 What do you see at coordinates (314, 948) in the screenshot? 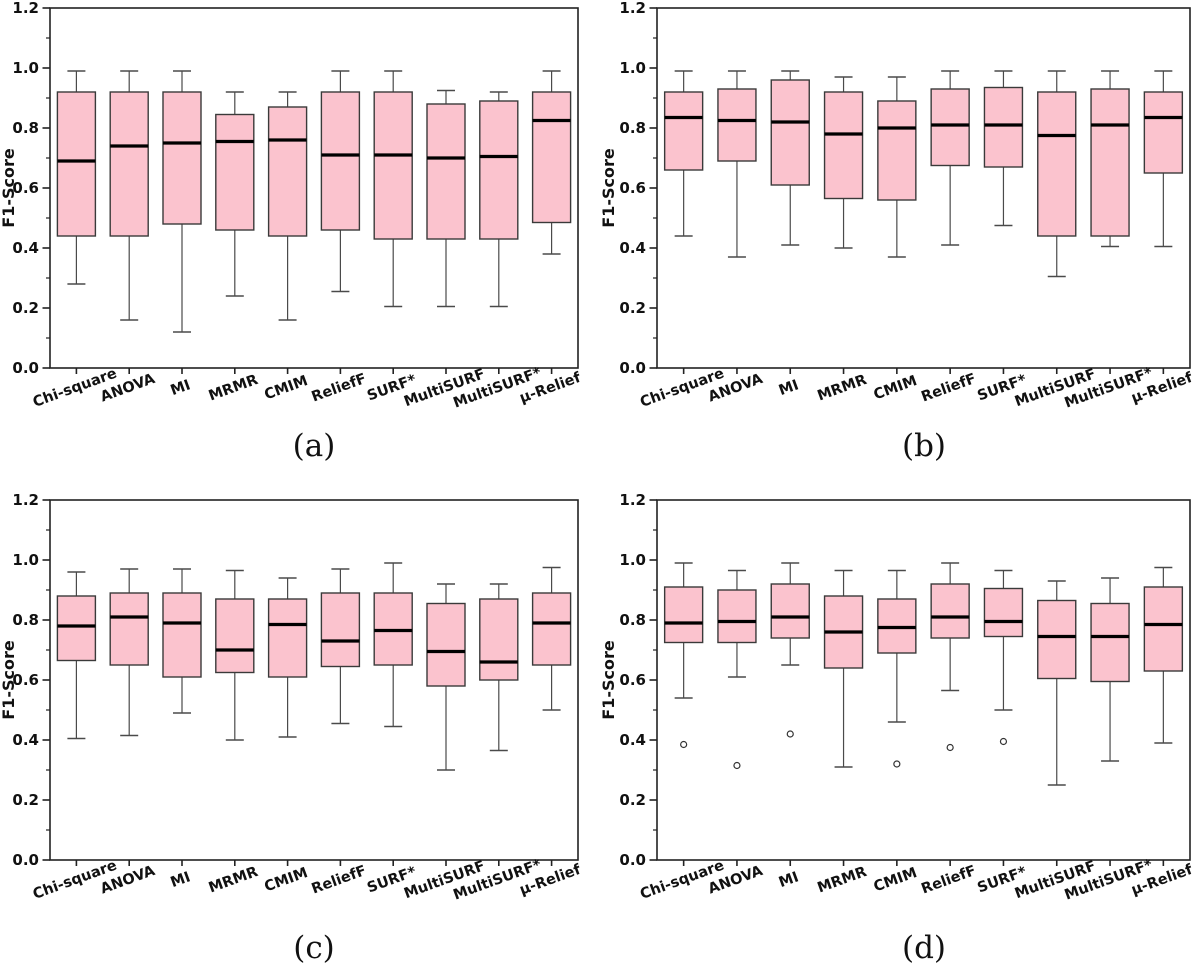
I see `subplot-c-caption: (c)` at bounding box center [314, 948].